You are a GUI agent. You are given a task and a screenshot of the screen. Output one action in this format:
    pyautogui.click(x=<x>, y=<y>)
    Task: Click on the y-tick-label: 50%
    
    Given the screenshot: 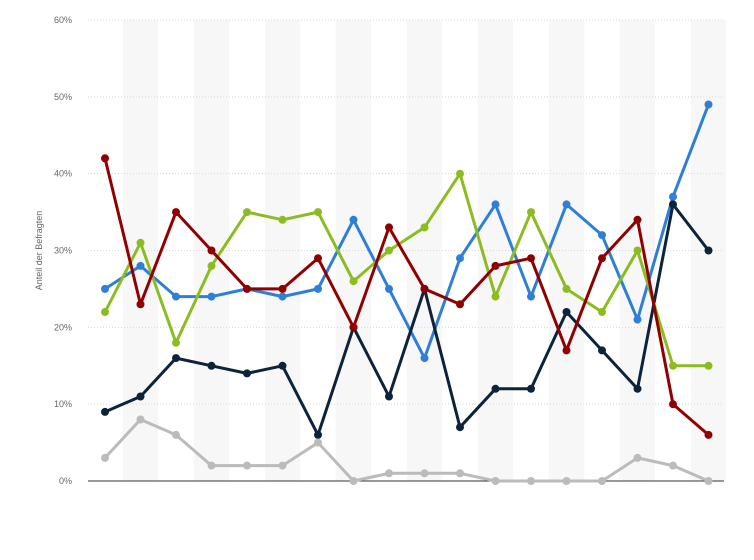 What is the action you would take?
    pyautogui.click(x=63, y=97)
    